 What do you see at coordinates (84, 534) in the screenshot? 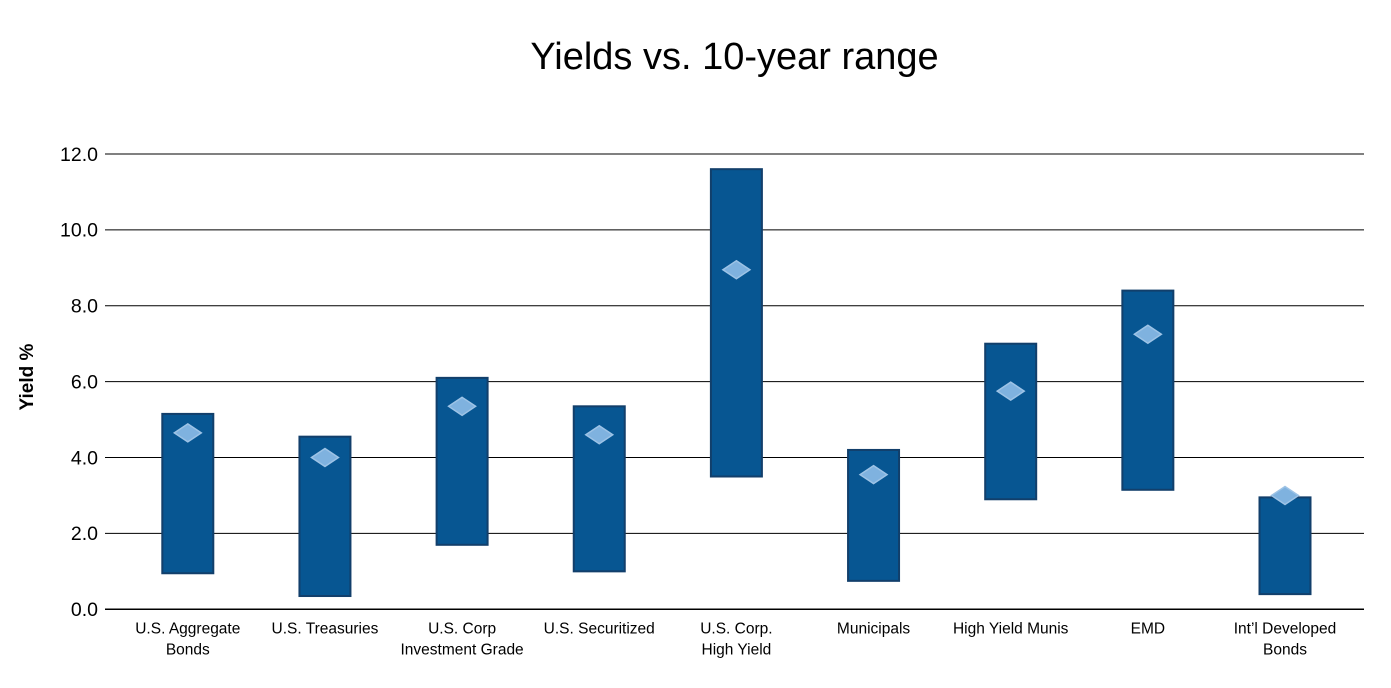
I see `y-tick-label: 2.0` at bounding box center [84, 534].